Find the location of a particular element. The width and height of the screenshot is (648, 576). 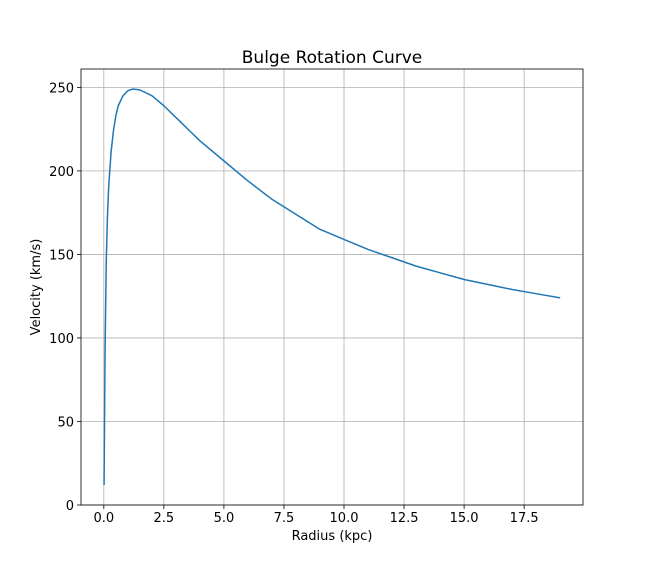

y-tick-label: 50 is located at coordinates (65, 422).